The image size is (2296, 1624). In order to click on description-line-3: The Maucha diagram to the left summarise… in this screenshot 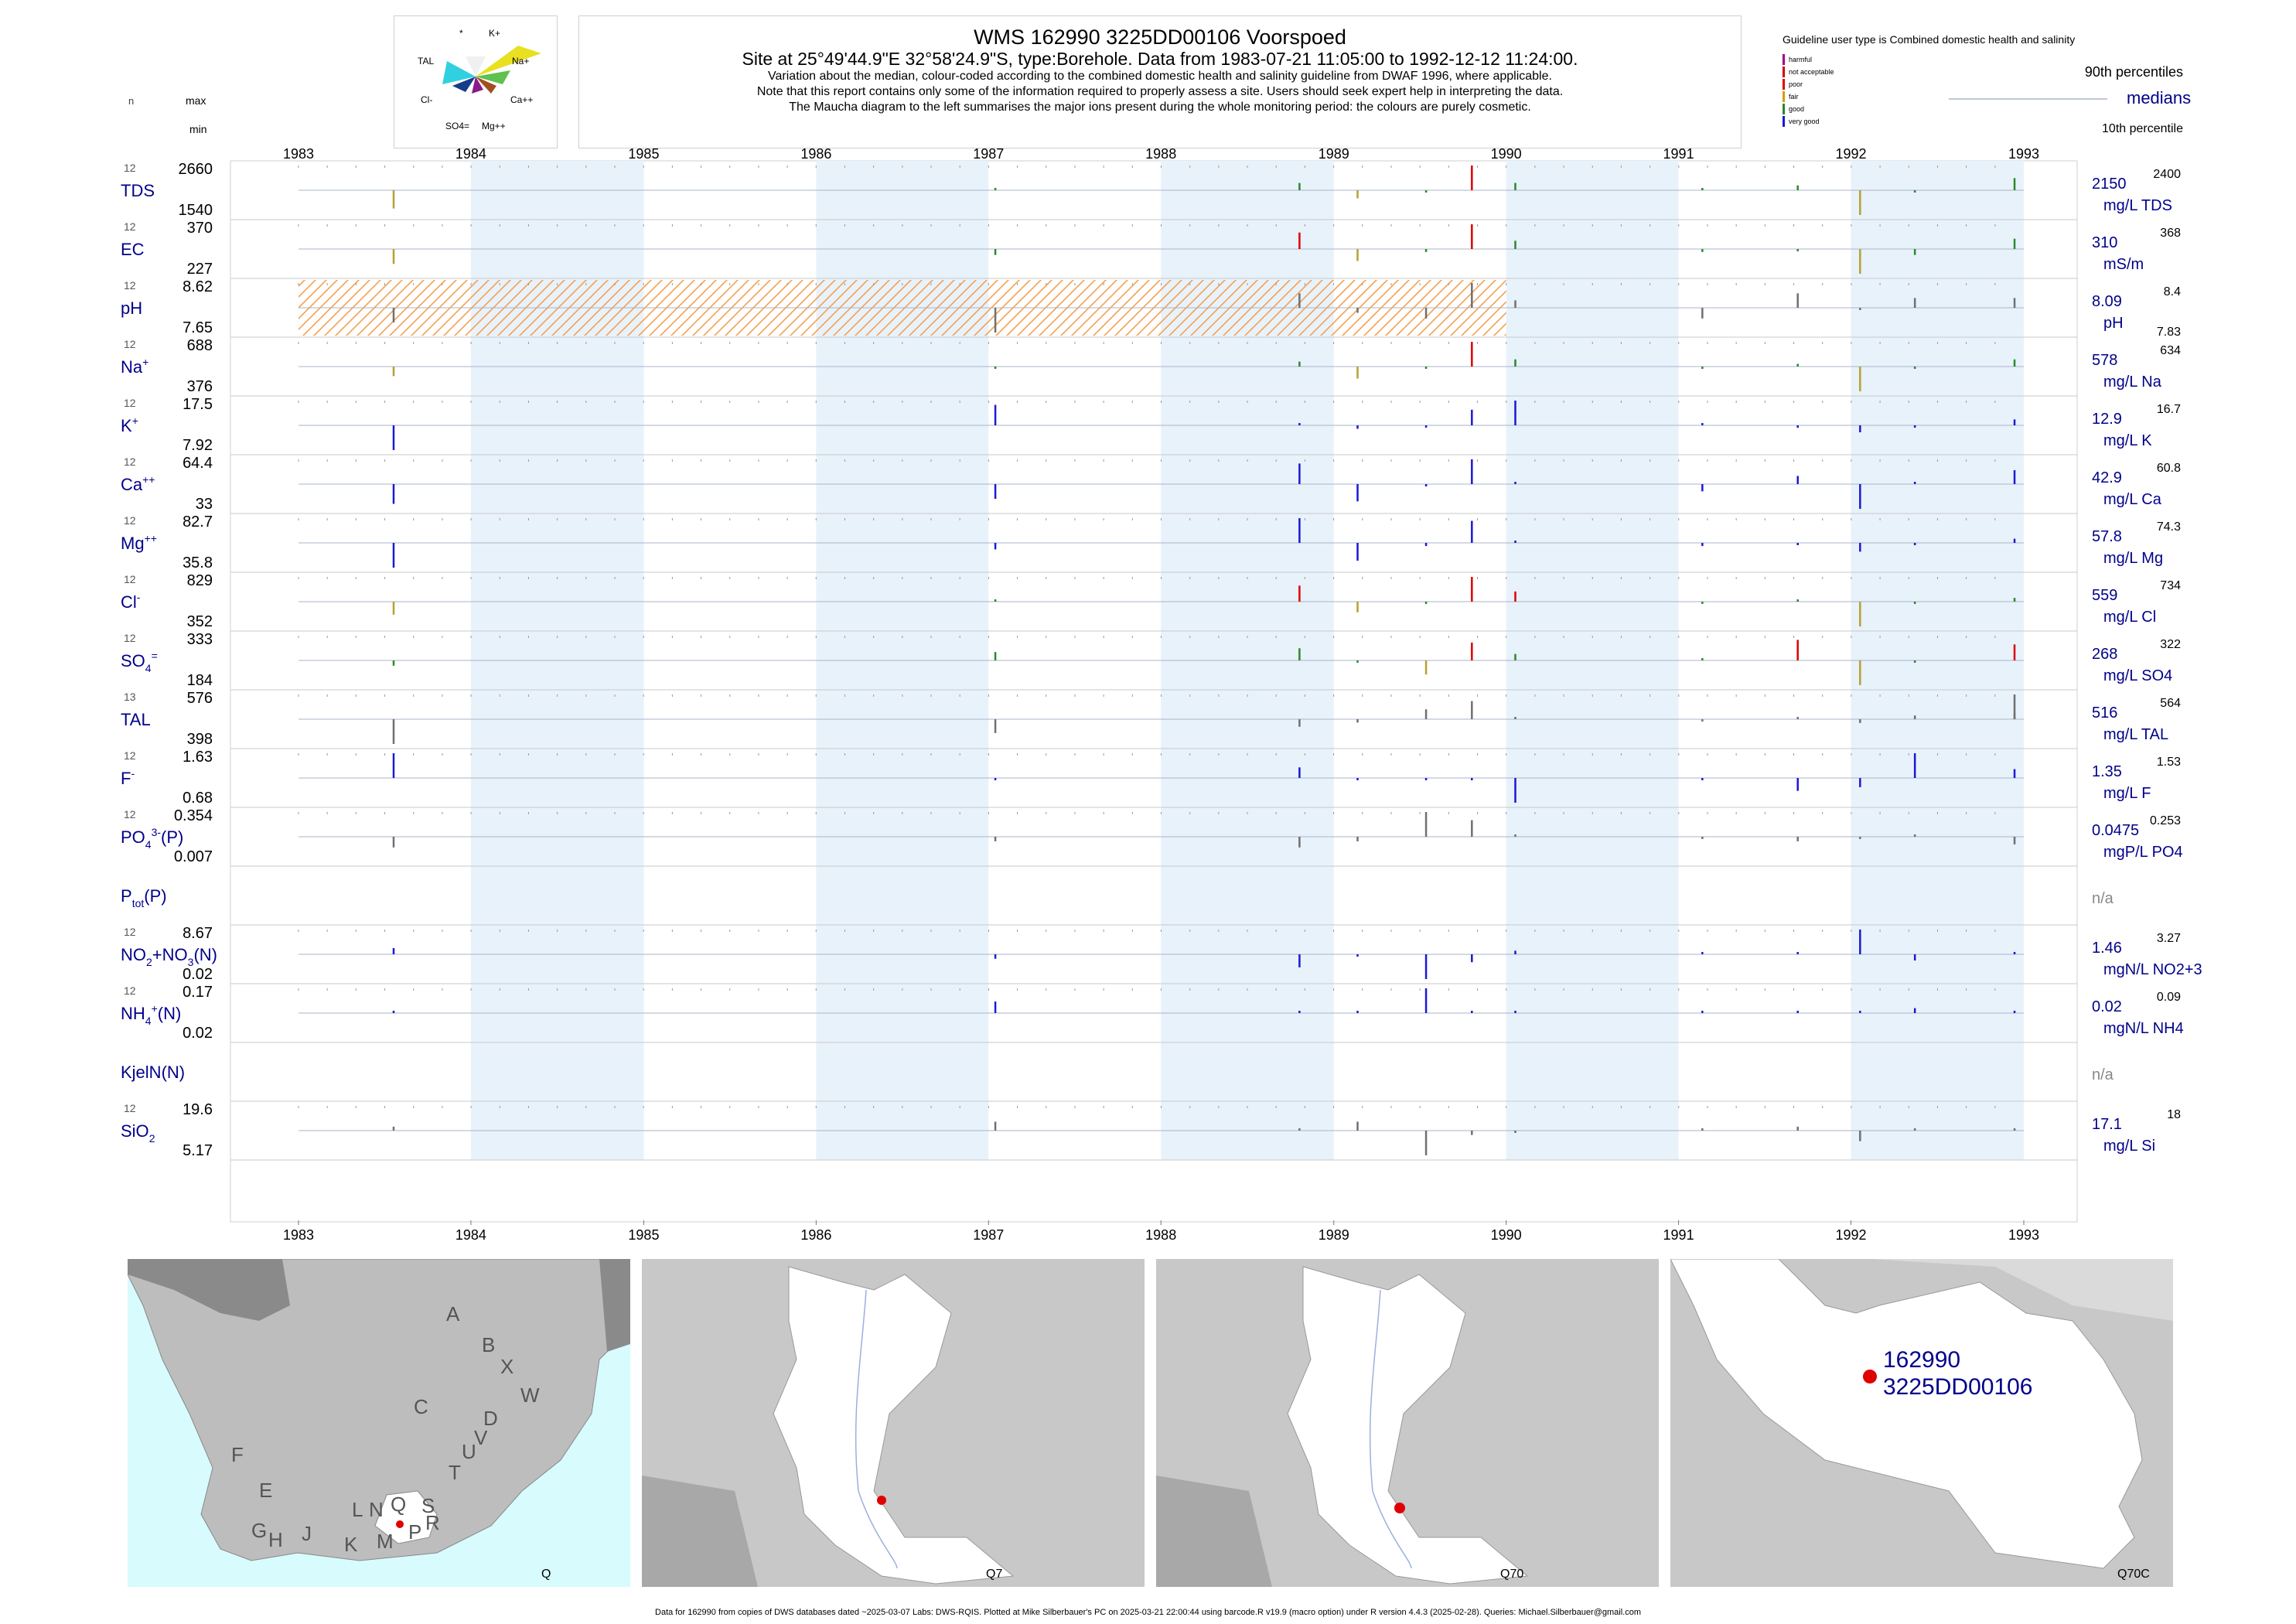, I will do `click(1160, 107)`.